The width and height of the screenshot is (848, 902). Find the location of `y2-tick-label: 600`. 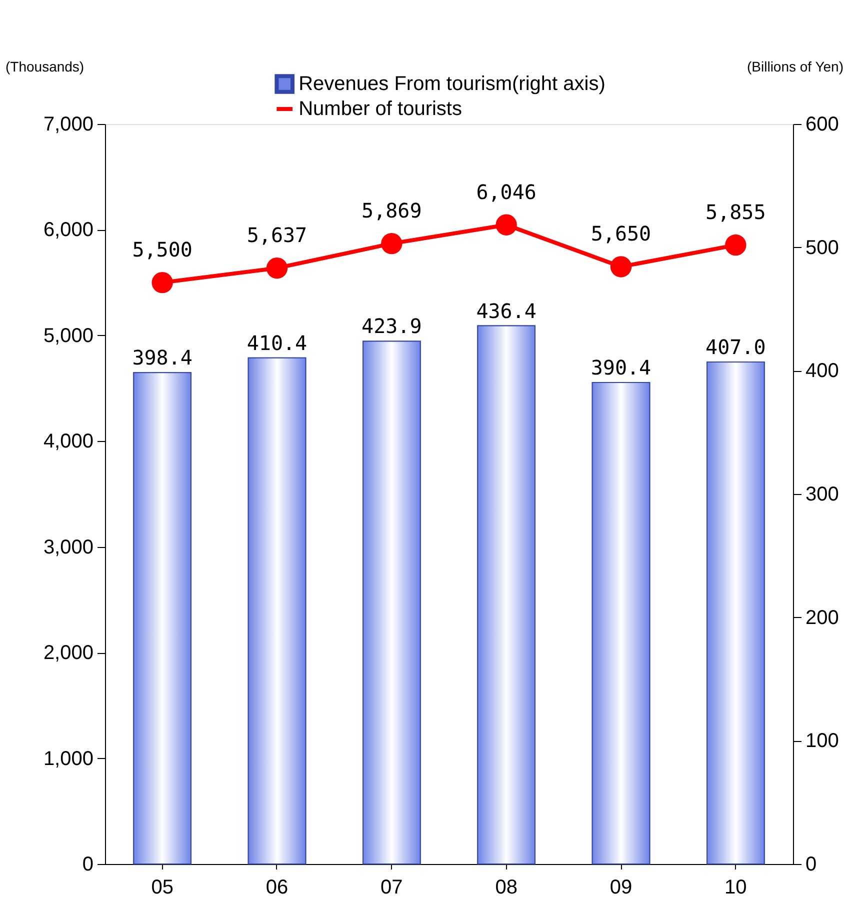

y2-tick-label: 600 is located at coordinates (822, 125).